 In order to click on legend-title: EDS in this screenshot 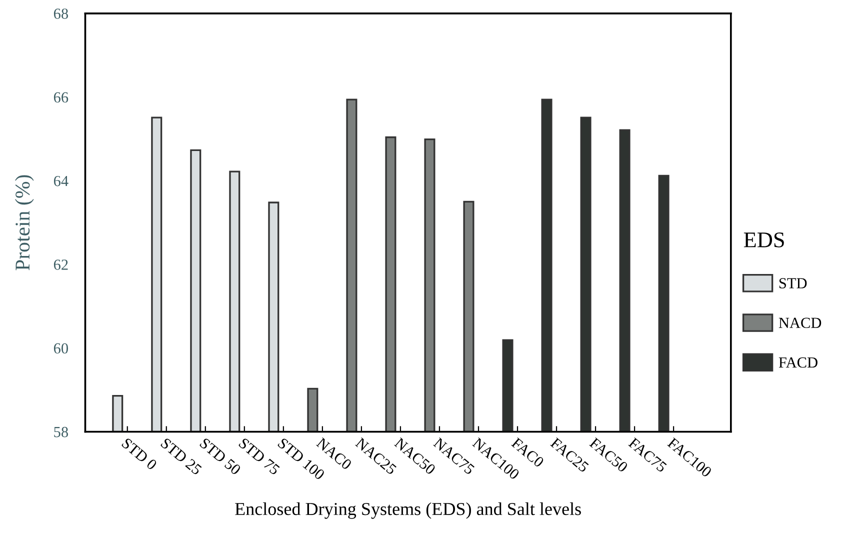, I will do `click(764, 240)`.